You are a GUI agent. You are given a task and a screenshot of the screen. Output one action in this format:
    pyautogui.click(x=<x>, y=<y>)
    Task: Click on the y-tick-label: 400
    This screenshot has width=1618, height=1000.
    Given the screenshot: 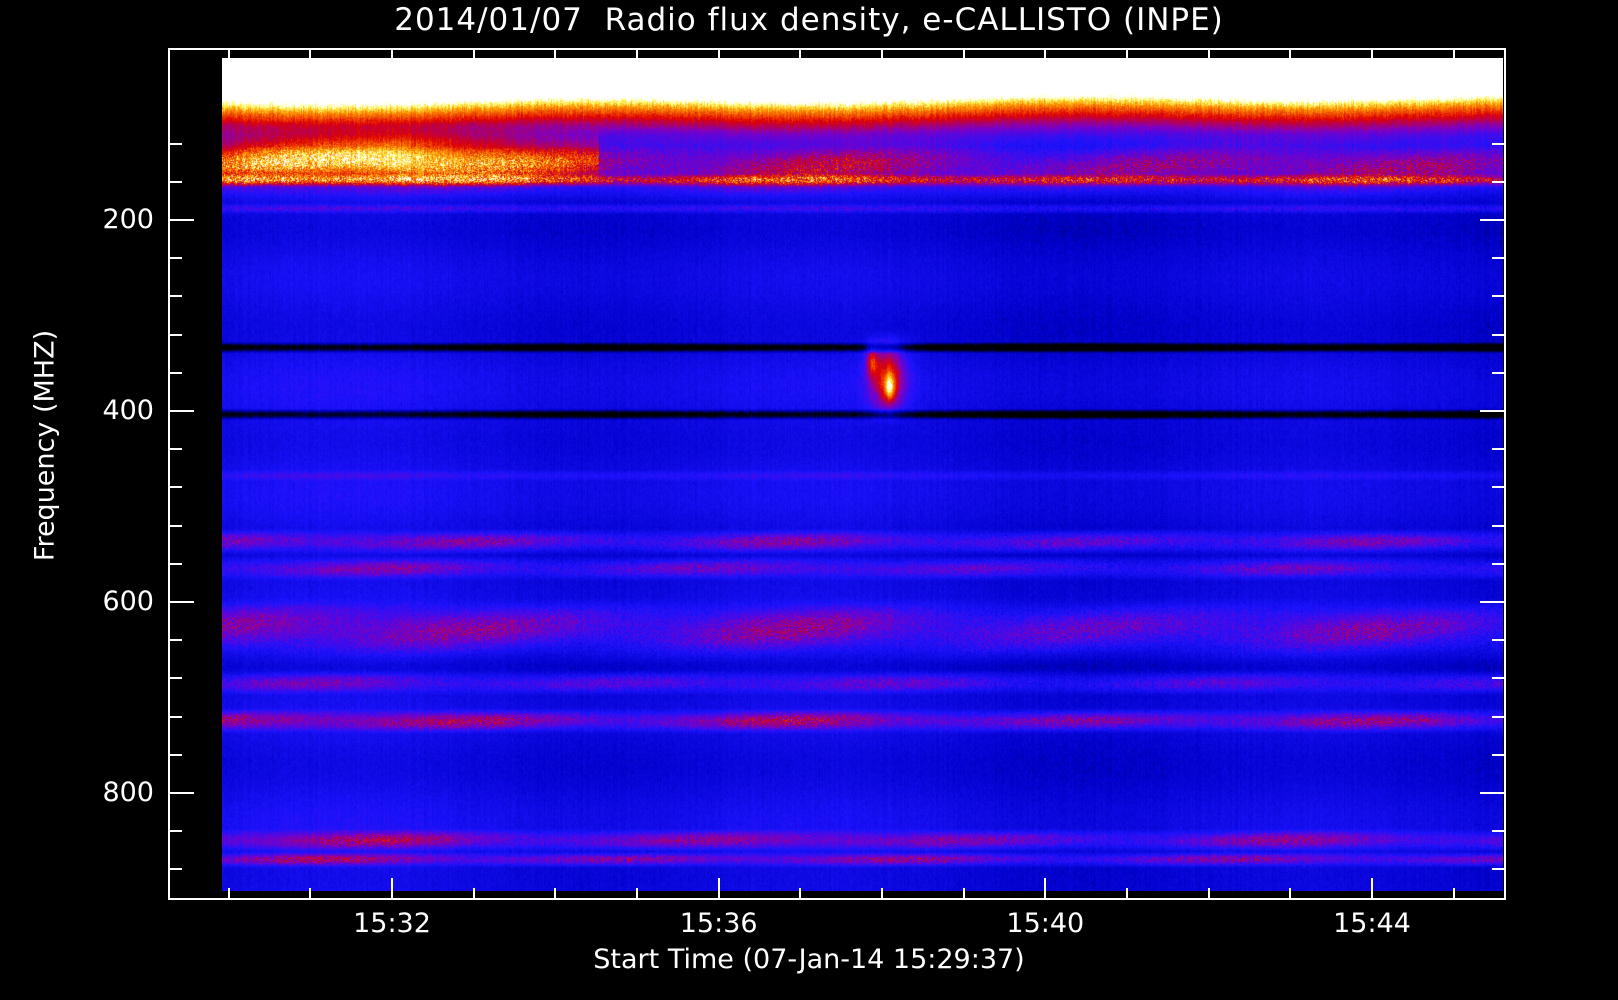 What is the action you would take?
    pyautogui.click(x=128, y=410)
    